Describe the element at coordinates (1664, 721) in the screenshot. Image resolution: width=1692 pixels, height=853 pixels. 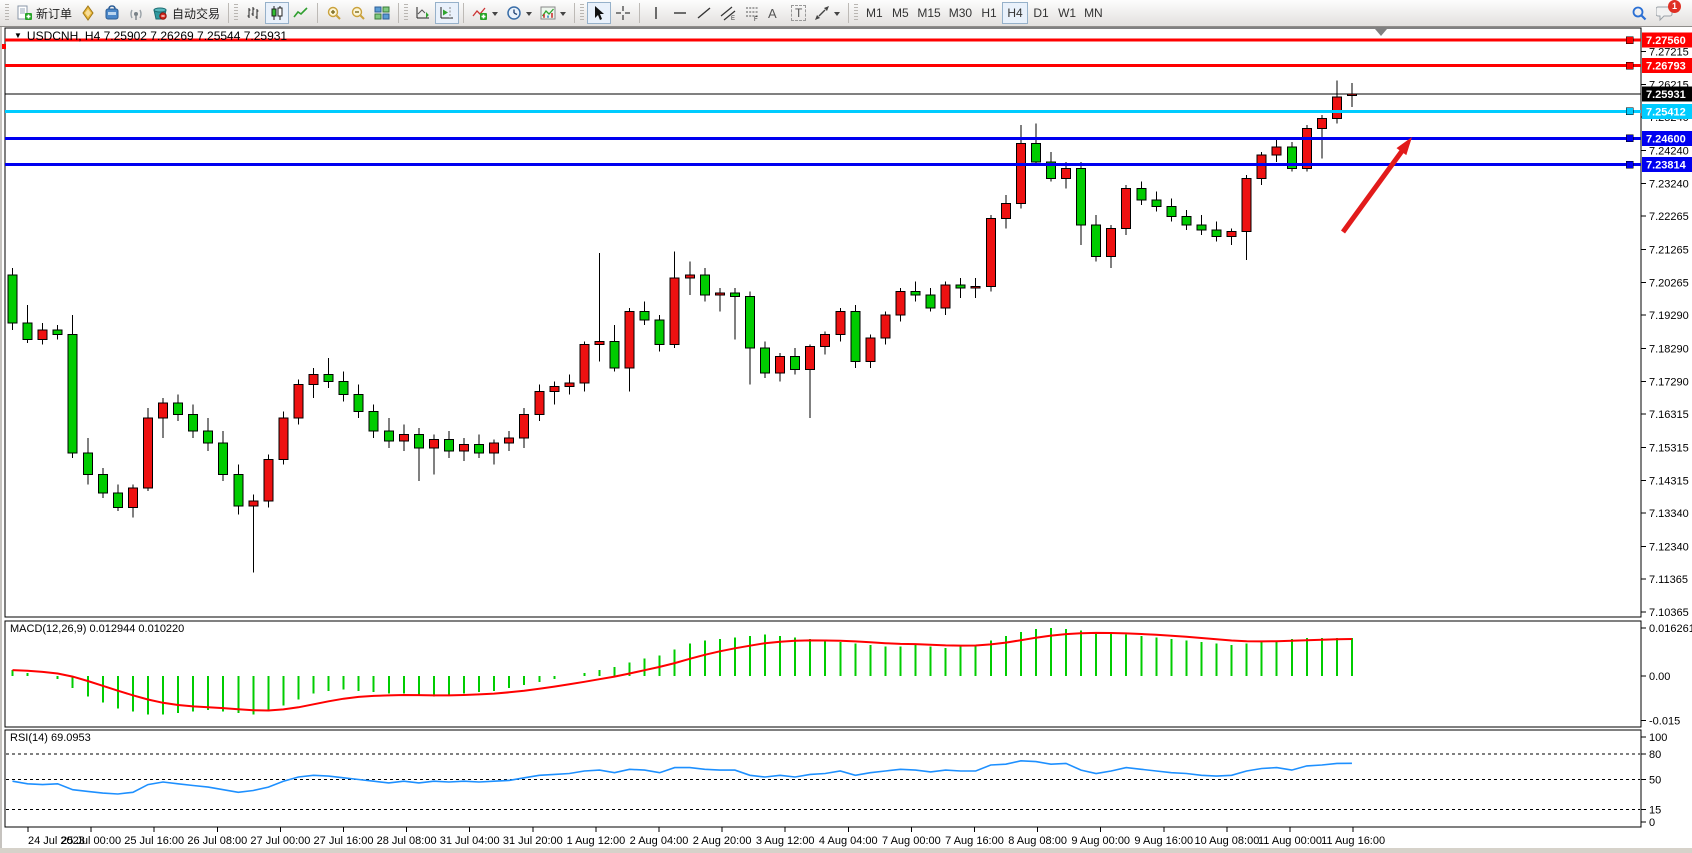
I see `svg-text: -0.015` at that location.